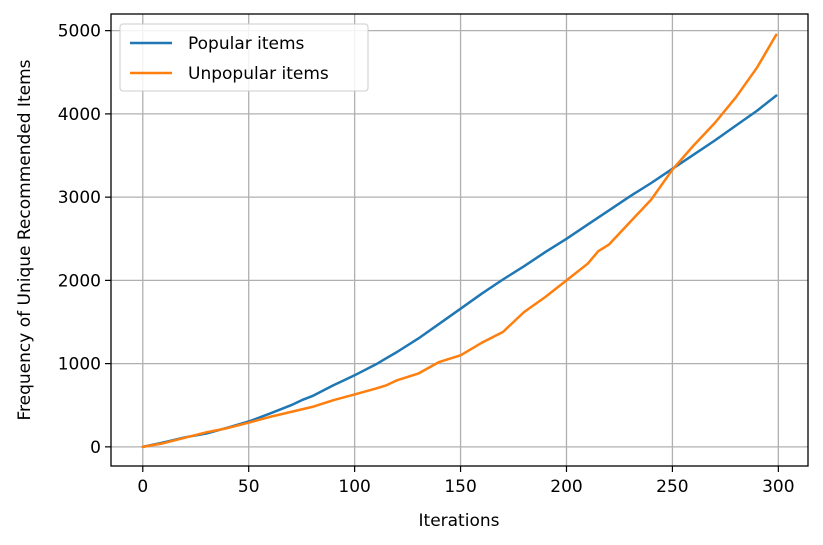 This screenshot has width=823, height=545. What do you see at coordinates (79, 365) in the screenshot?
I see `y-tick-label: 1000` at bounding box center [79, 365].